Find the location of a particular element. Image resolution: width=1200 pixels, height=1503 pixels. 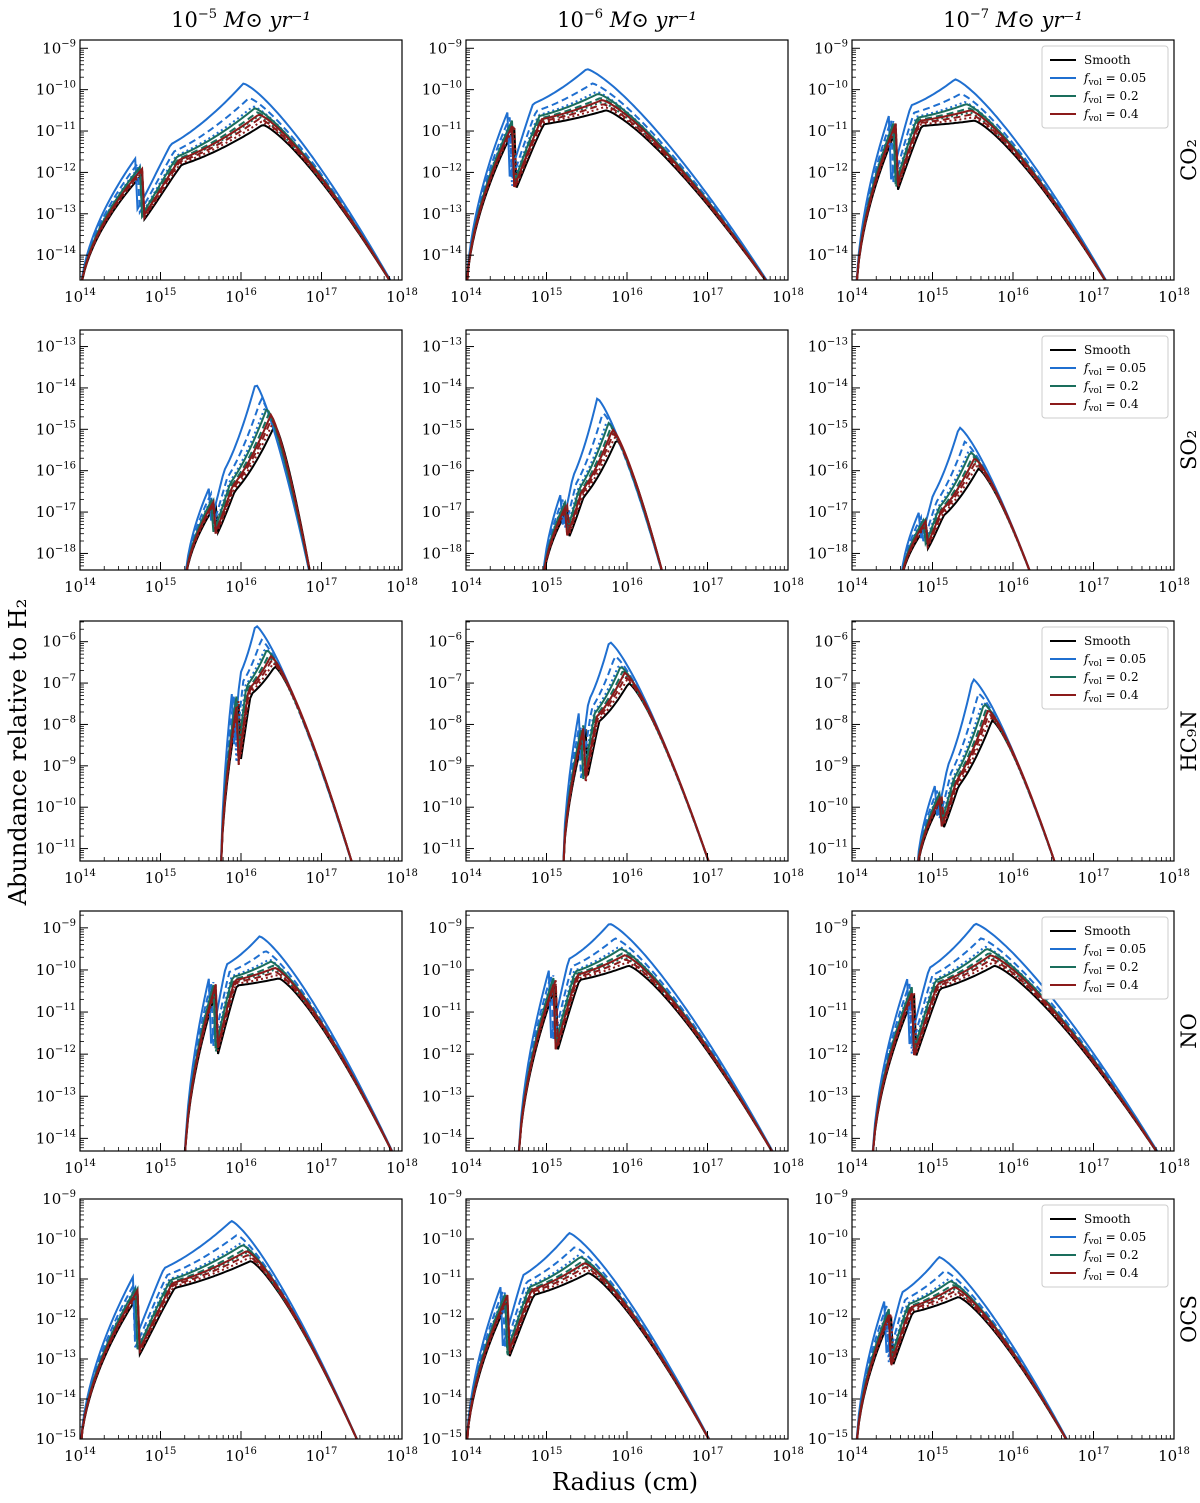

row-species-label: CO₂ is located at coordinates (1188, 160).